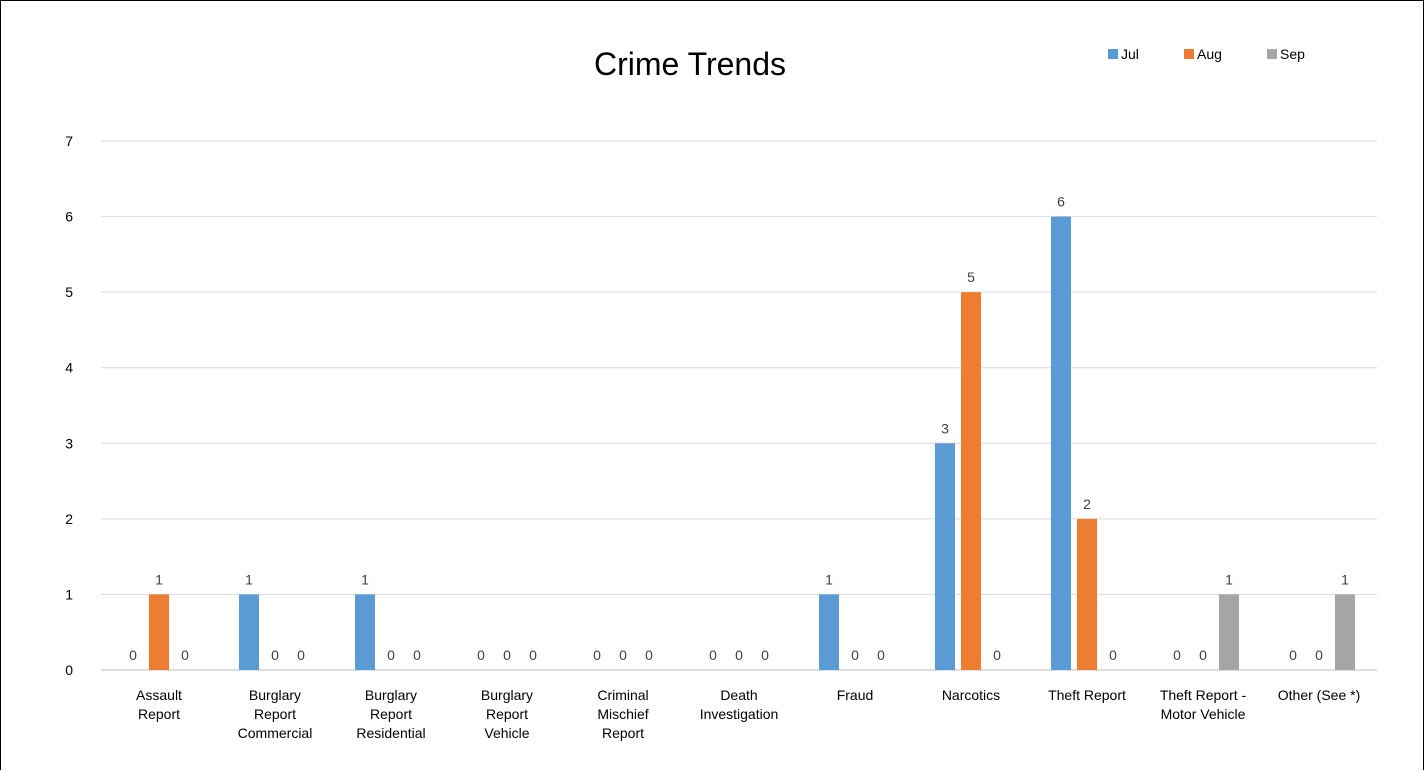 This screenshot has height=771, width=1426. I want to click on data-label-sep-burglary-report-commercial: 0, so click(301, 655).